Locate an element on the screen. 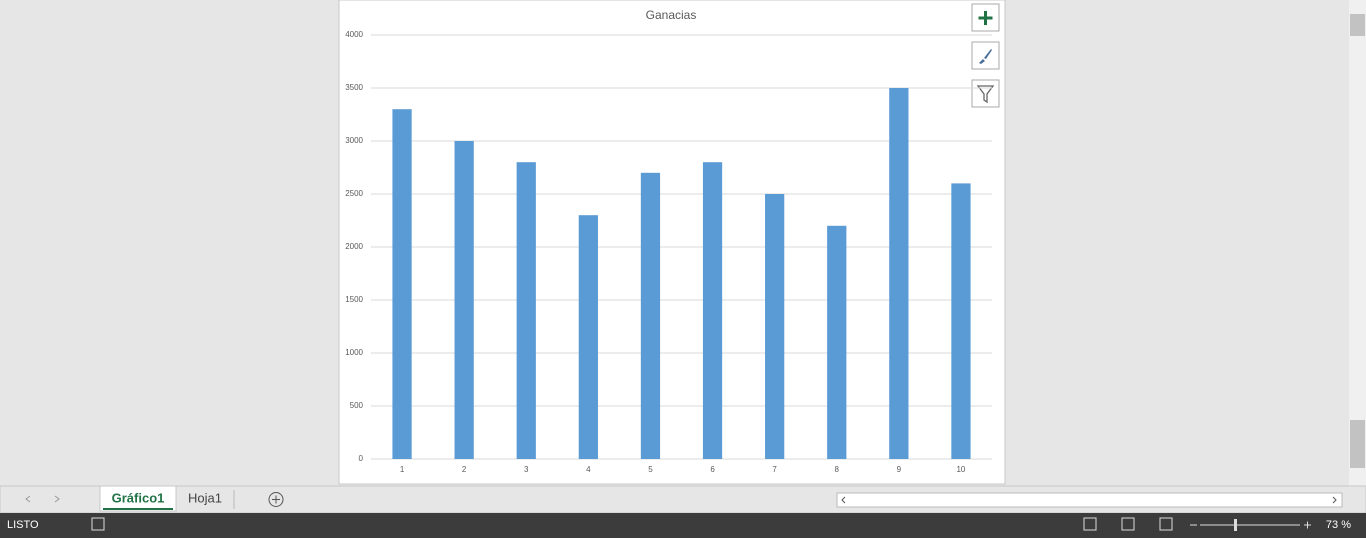  tab-nav-arrows is located at coordinates (42, 499).